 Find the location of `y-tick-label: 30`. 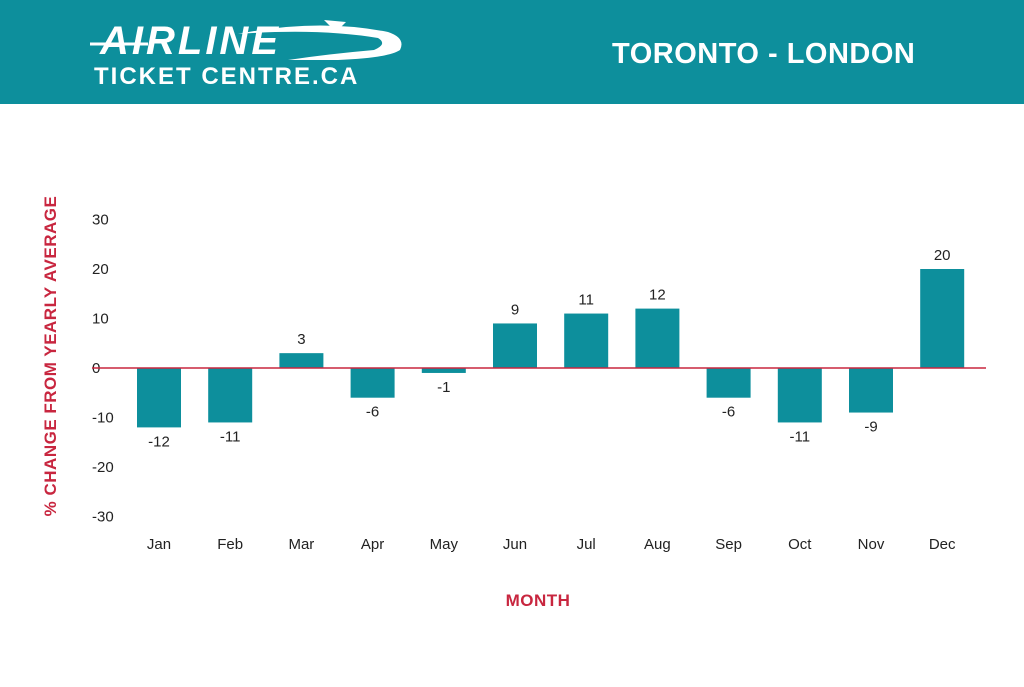

y-tick-label: 30 is located at coordinates (100, 220).